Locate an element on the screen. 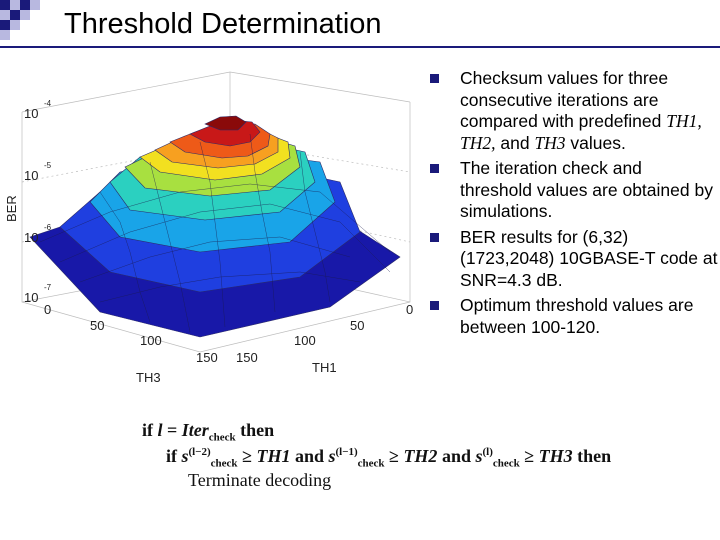 The width and height of the screenshot is (720, 540). slide-title: Threshold Determination is located at coordinates (223, 24).